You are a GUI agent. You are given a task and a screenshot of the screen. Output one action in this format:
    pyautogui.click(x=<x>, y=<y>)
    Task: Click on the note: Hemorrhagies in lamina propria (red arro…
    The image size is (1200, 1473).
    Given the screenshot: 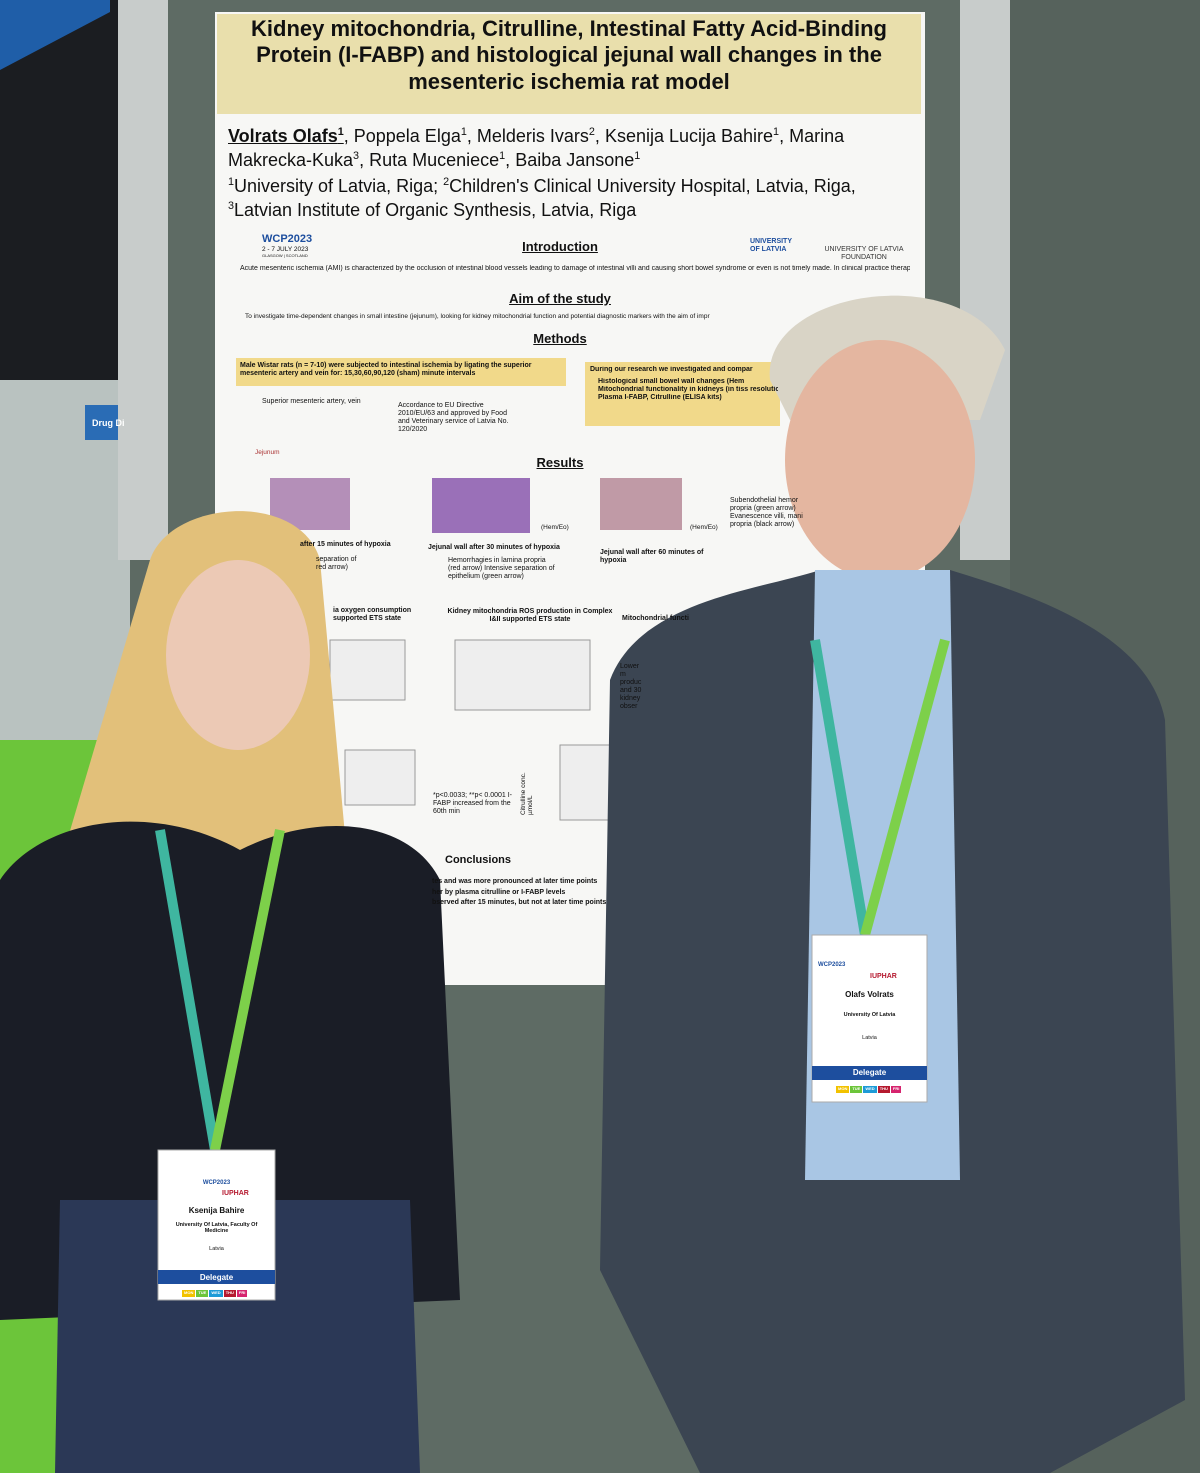 What is the action you would take?
    pyautogui.click(x=501, y=569)
    